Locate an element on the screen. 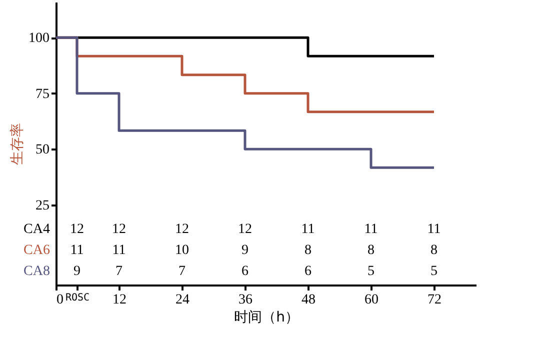 The image size is (536, 341). x-tick-label: 36 is located at coordinates (245, 300).